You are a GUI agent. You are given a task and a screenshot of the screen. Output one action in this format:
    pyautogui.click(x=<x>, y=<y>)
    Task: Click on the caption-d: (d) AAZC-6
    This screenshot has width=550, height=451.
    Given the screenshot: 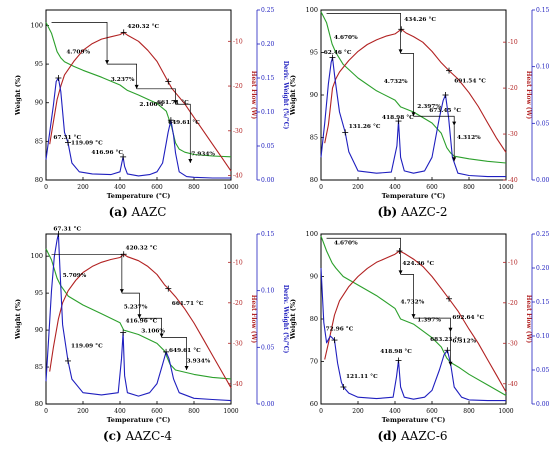 What is the action you would take?
    pyautogui.click(x=412, y=436)
    